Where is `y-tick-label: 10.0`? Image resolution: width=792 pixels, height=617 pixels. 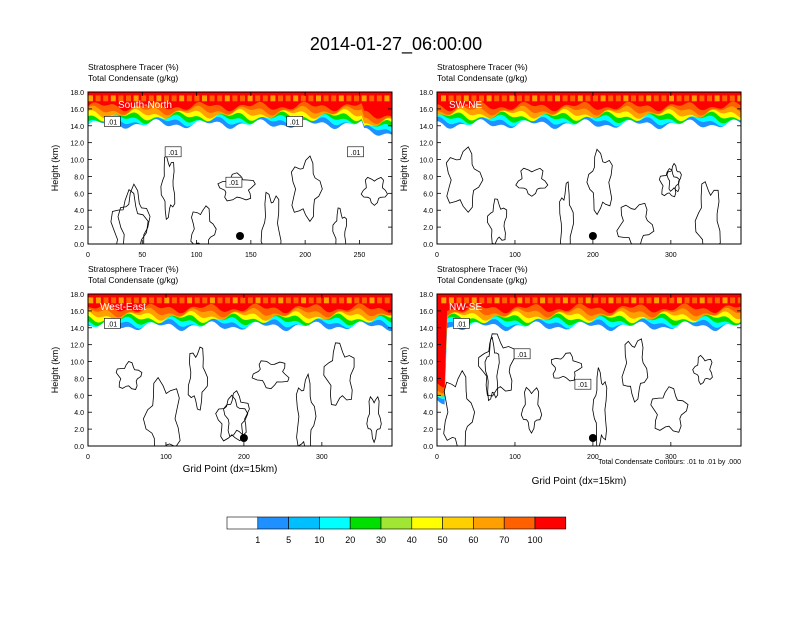 y-tick-label: 10.0 is located at coordinates (426, 161).